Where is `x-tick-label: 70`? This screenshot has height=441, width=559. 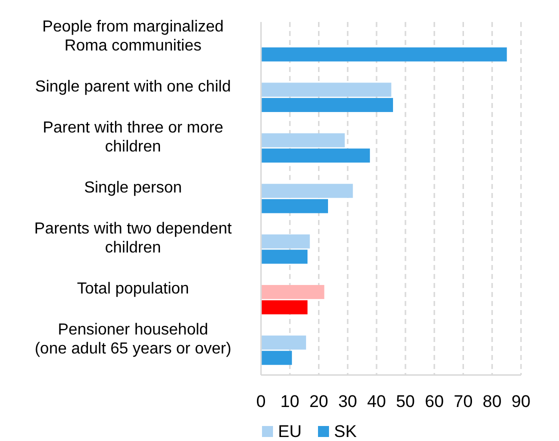 x-tick-label: 70 is located at coordinates (463, 401).